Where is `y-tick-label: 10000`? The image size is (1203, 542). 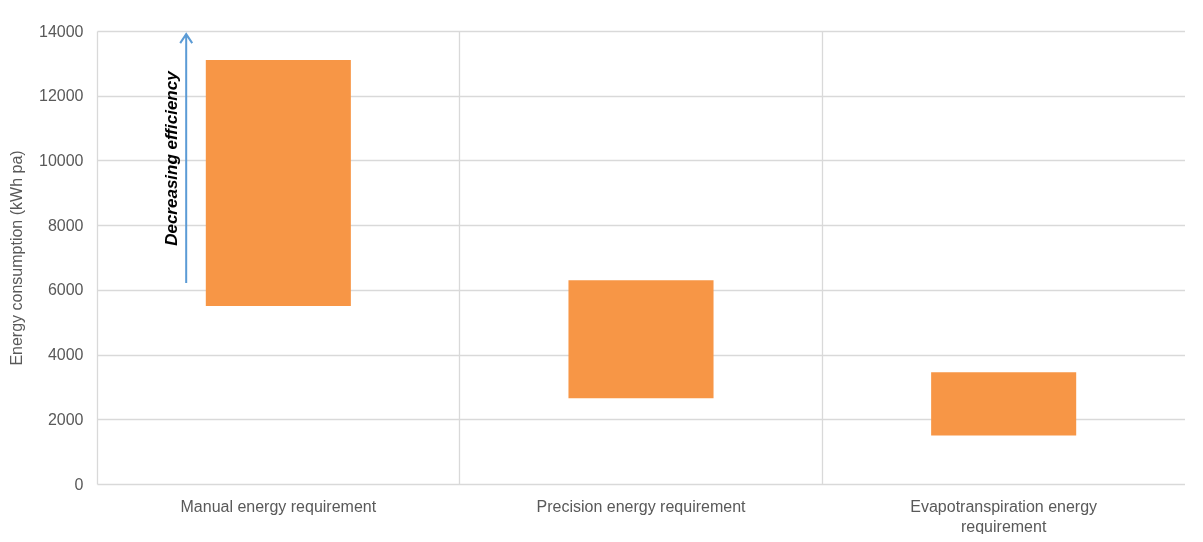 y-tick-label: 10000 is located at coordinates (61, 160).